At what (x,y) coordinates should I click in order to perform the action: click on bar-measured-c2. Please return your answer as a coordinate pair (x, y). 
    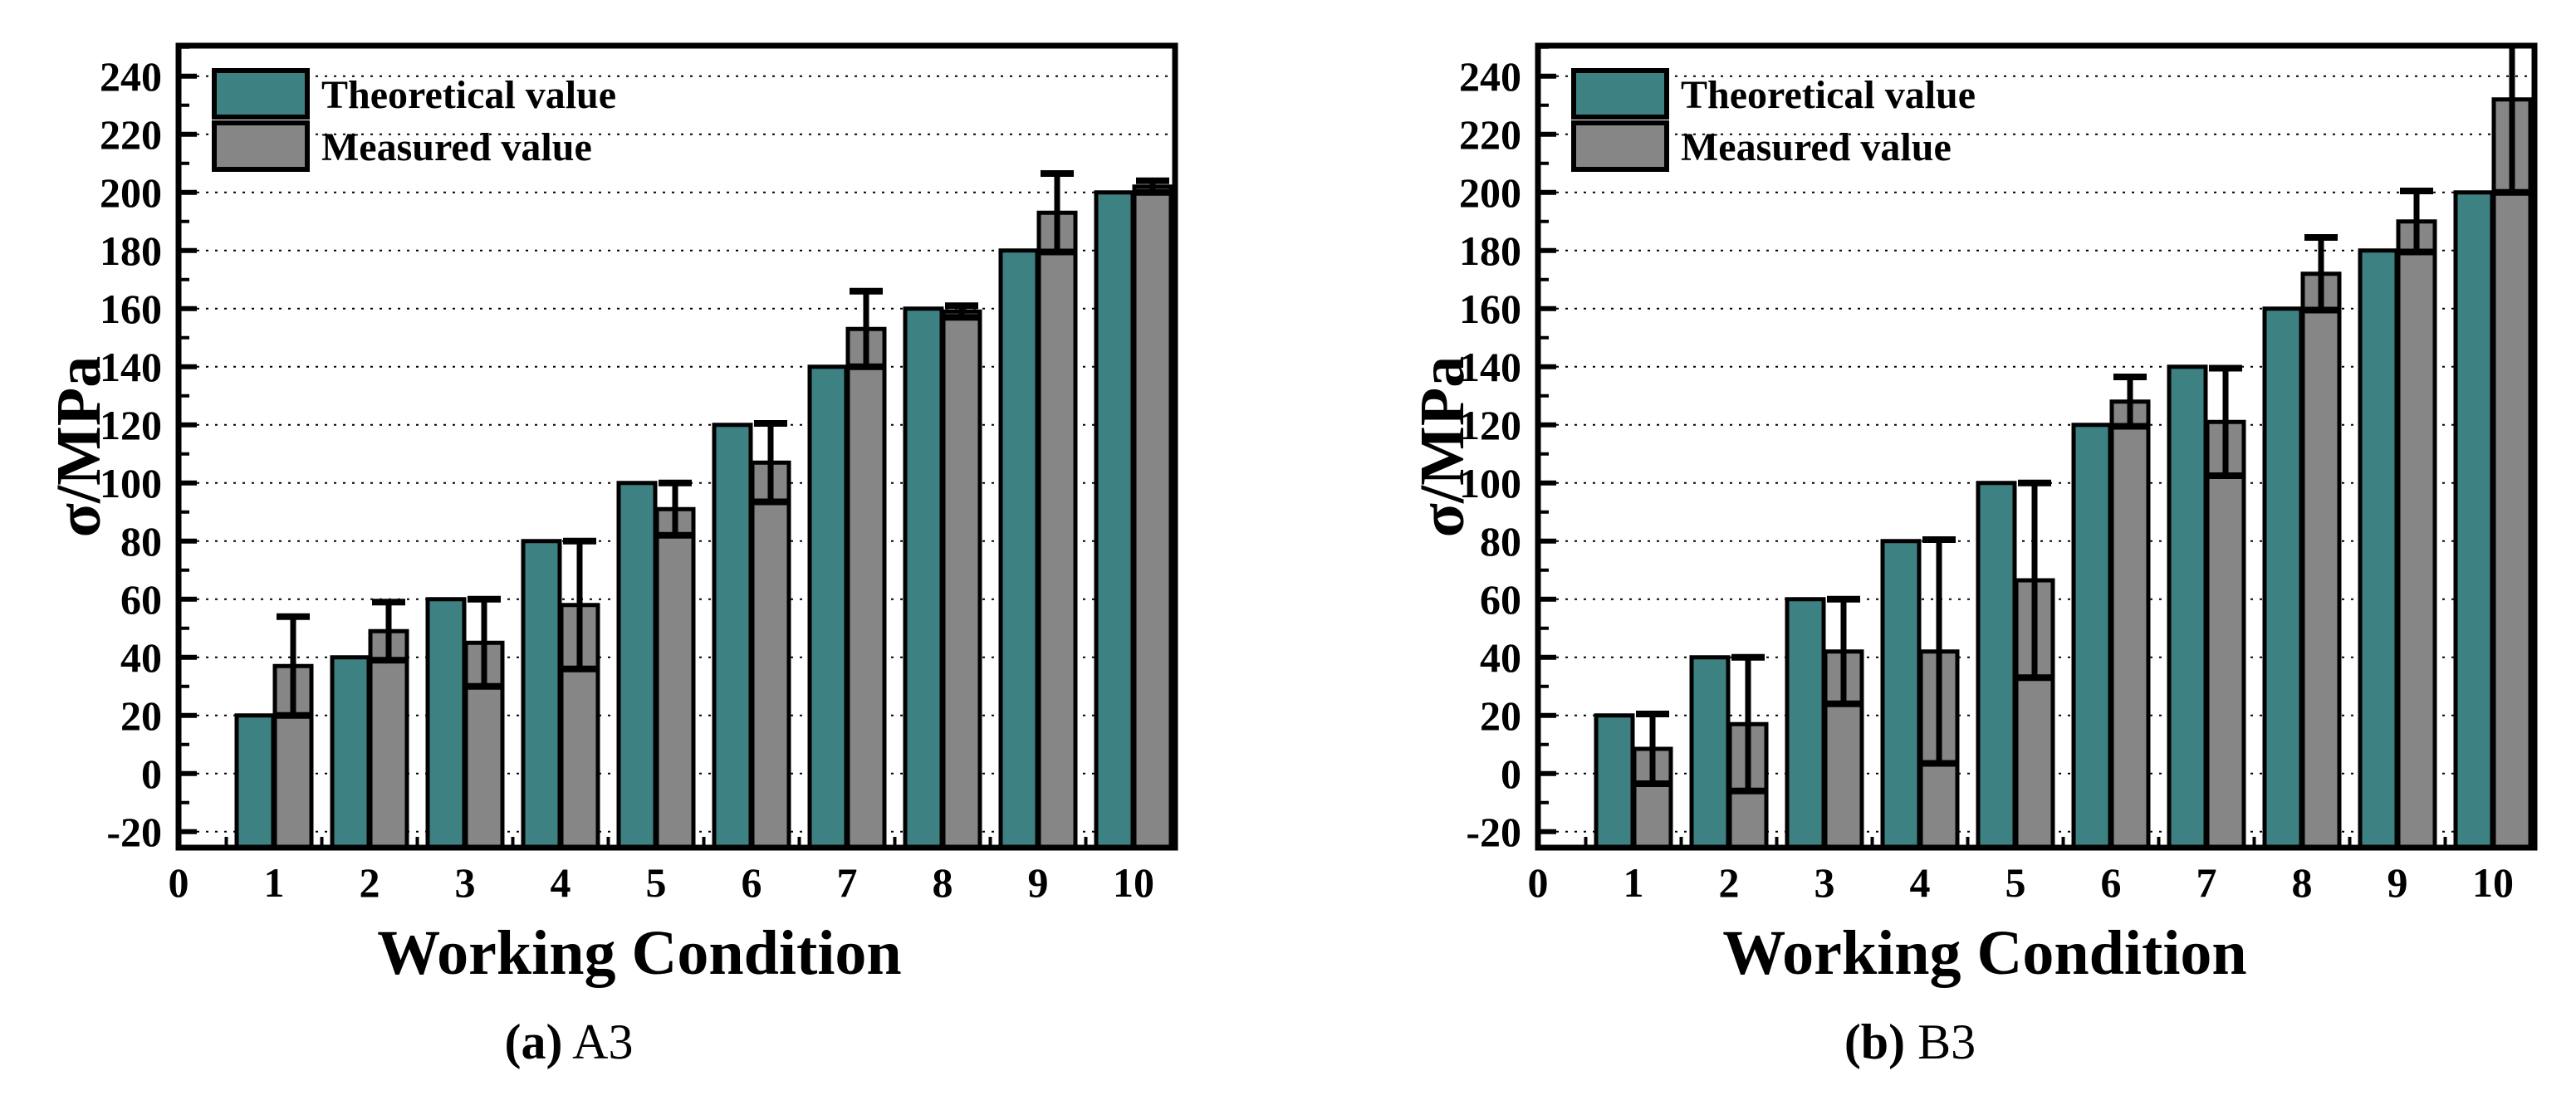
    Looking at the image, I should click on (389, 739).